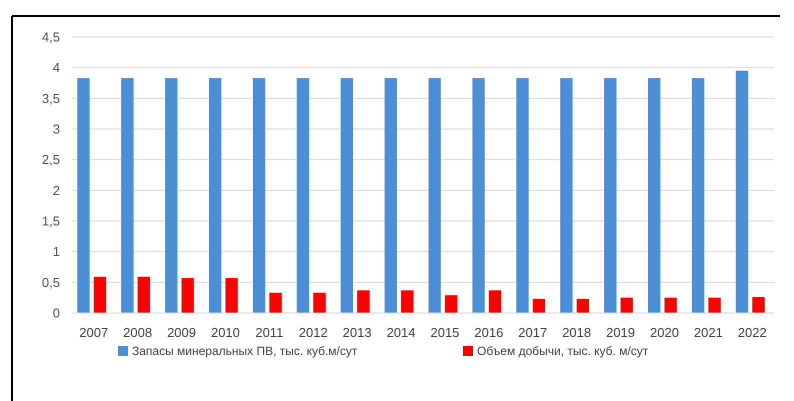 This screenshot has height=401, width=794. I want to click on y-tick-label: 0, so click(56, 313).